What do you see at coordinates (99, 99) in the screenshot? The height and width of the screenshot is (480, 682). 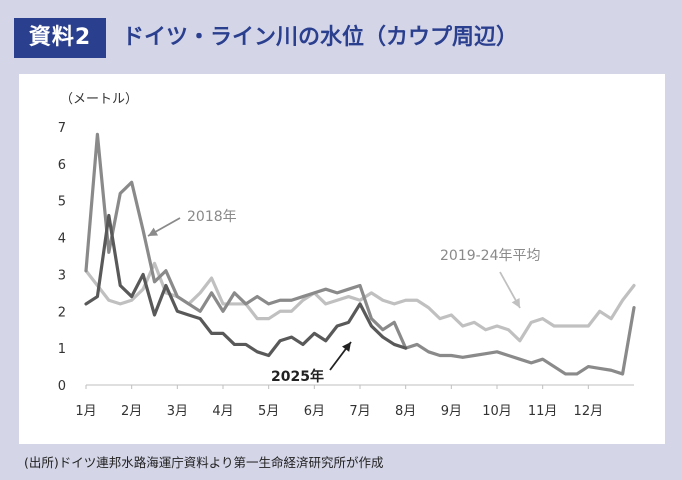 I see `y-axis-unit-label: （メートル）` at bounding box center [99, 99].